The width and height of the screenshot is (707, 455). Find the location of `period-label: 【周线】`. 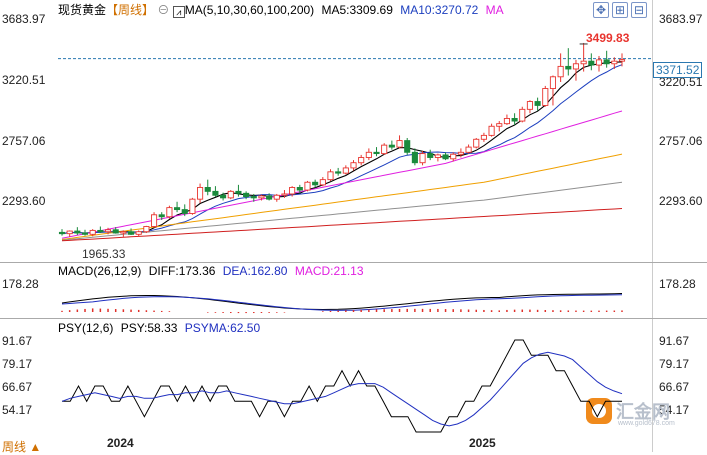

period-label: 【周线】 is located at coordinates (130, 10).